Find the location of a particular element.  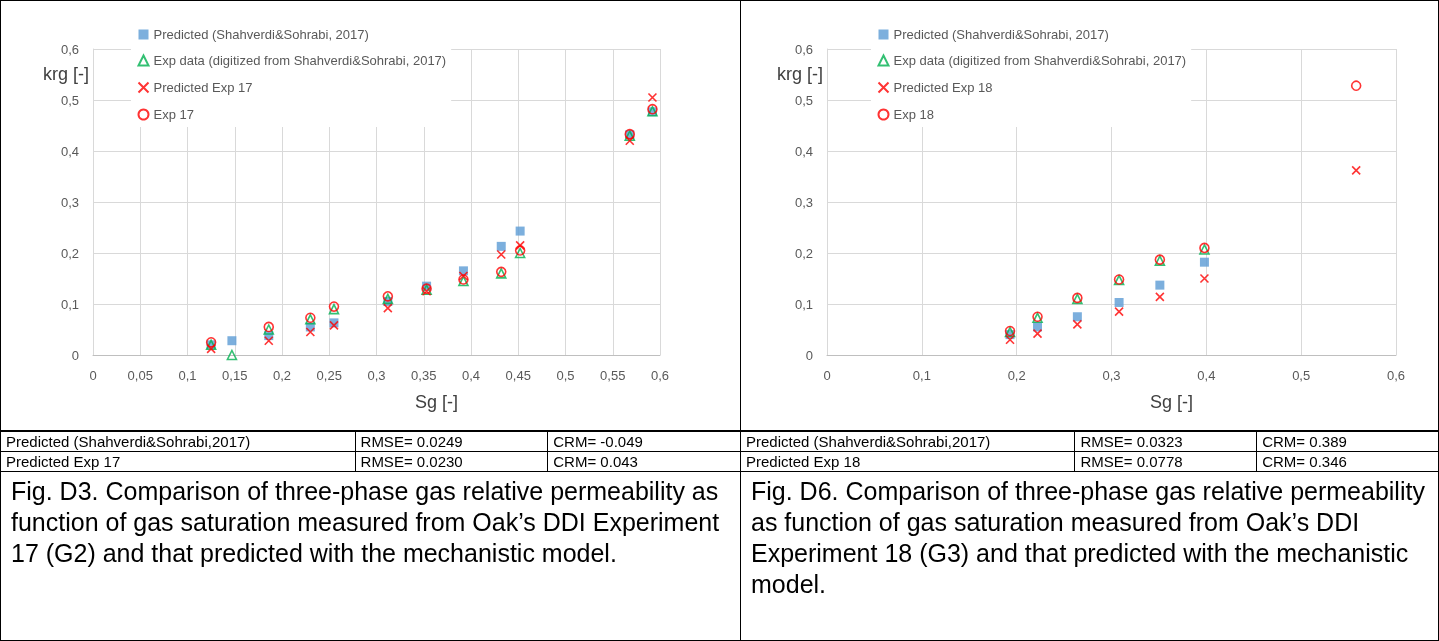

text: RMSE= 0.0778 is located at coordinates (1165, 461).